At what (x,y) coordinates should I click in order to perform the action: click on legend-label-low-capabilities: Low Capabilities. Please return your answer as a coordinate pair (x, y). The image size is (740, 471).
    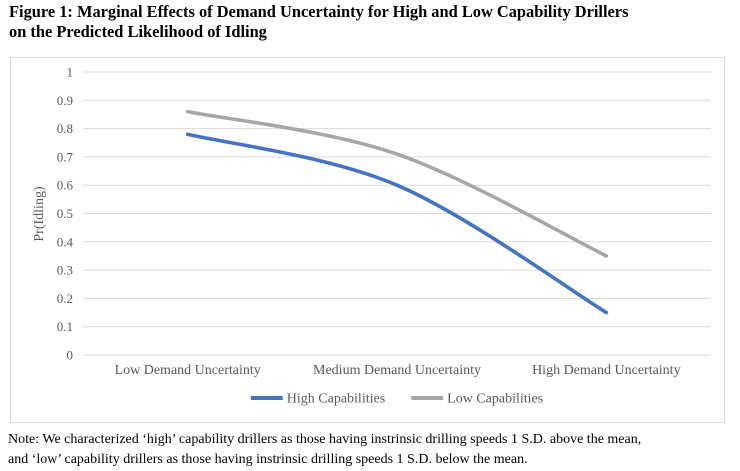
    Looking at the image, I should click on (495, 399).